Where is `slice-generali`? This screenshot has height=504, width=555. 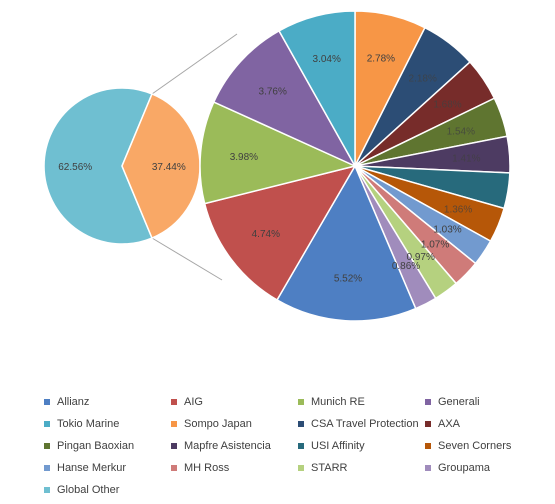
slice-generali is located at coordinates (284, 98).